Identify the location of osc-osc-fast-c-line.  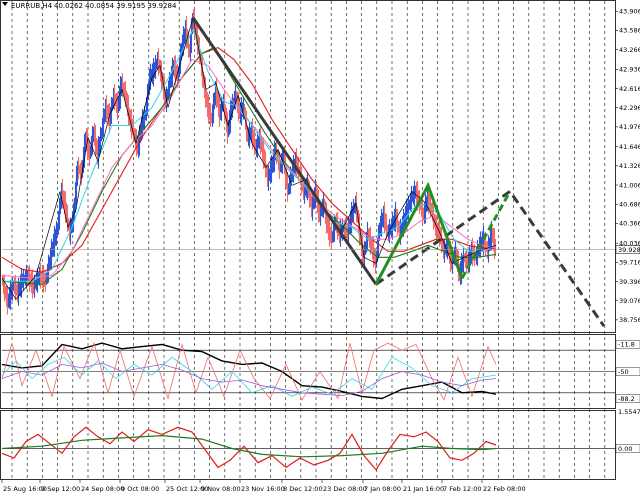
(249, 379).